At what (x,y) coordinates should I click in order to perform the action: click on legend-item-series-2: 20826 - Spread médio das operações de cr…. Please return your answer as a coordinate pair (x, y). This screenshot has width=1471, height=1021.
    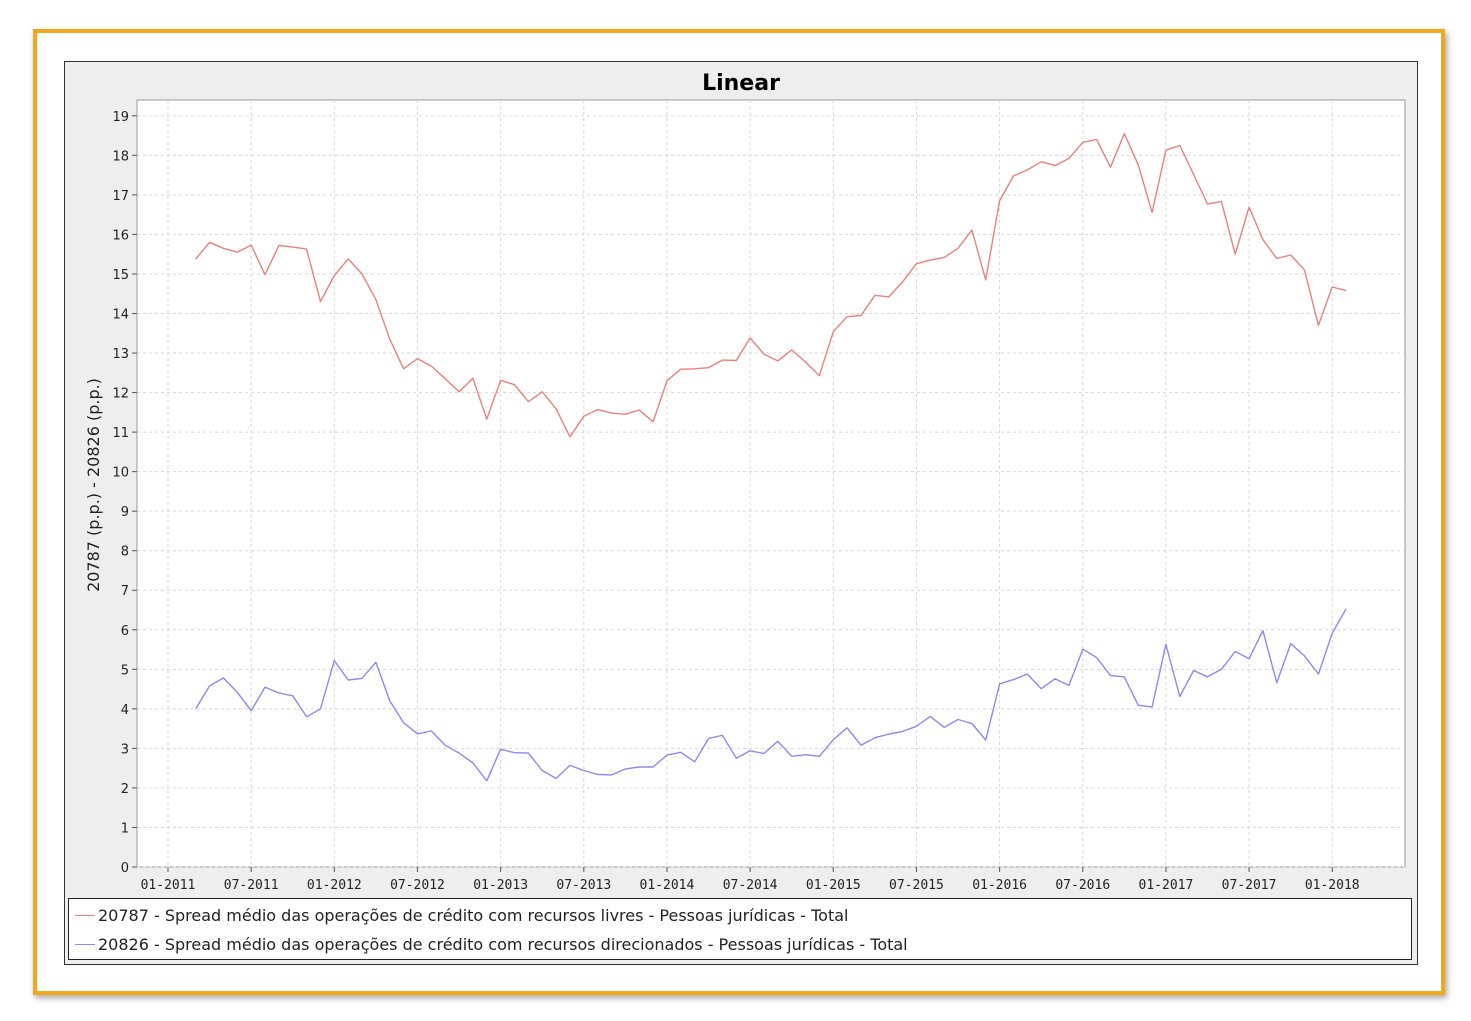
    Looking at the image, I should click on (491, 944).